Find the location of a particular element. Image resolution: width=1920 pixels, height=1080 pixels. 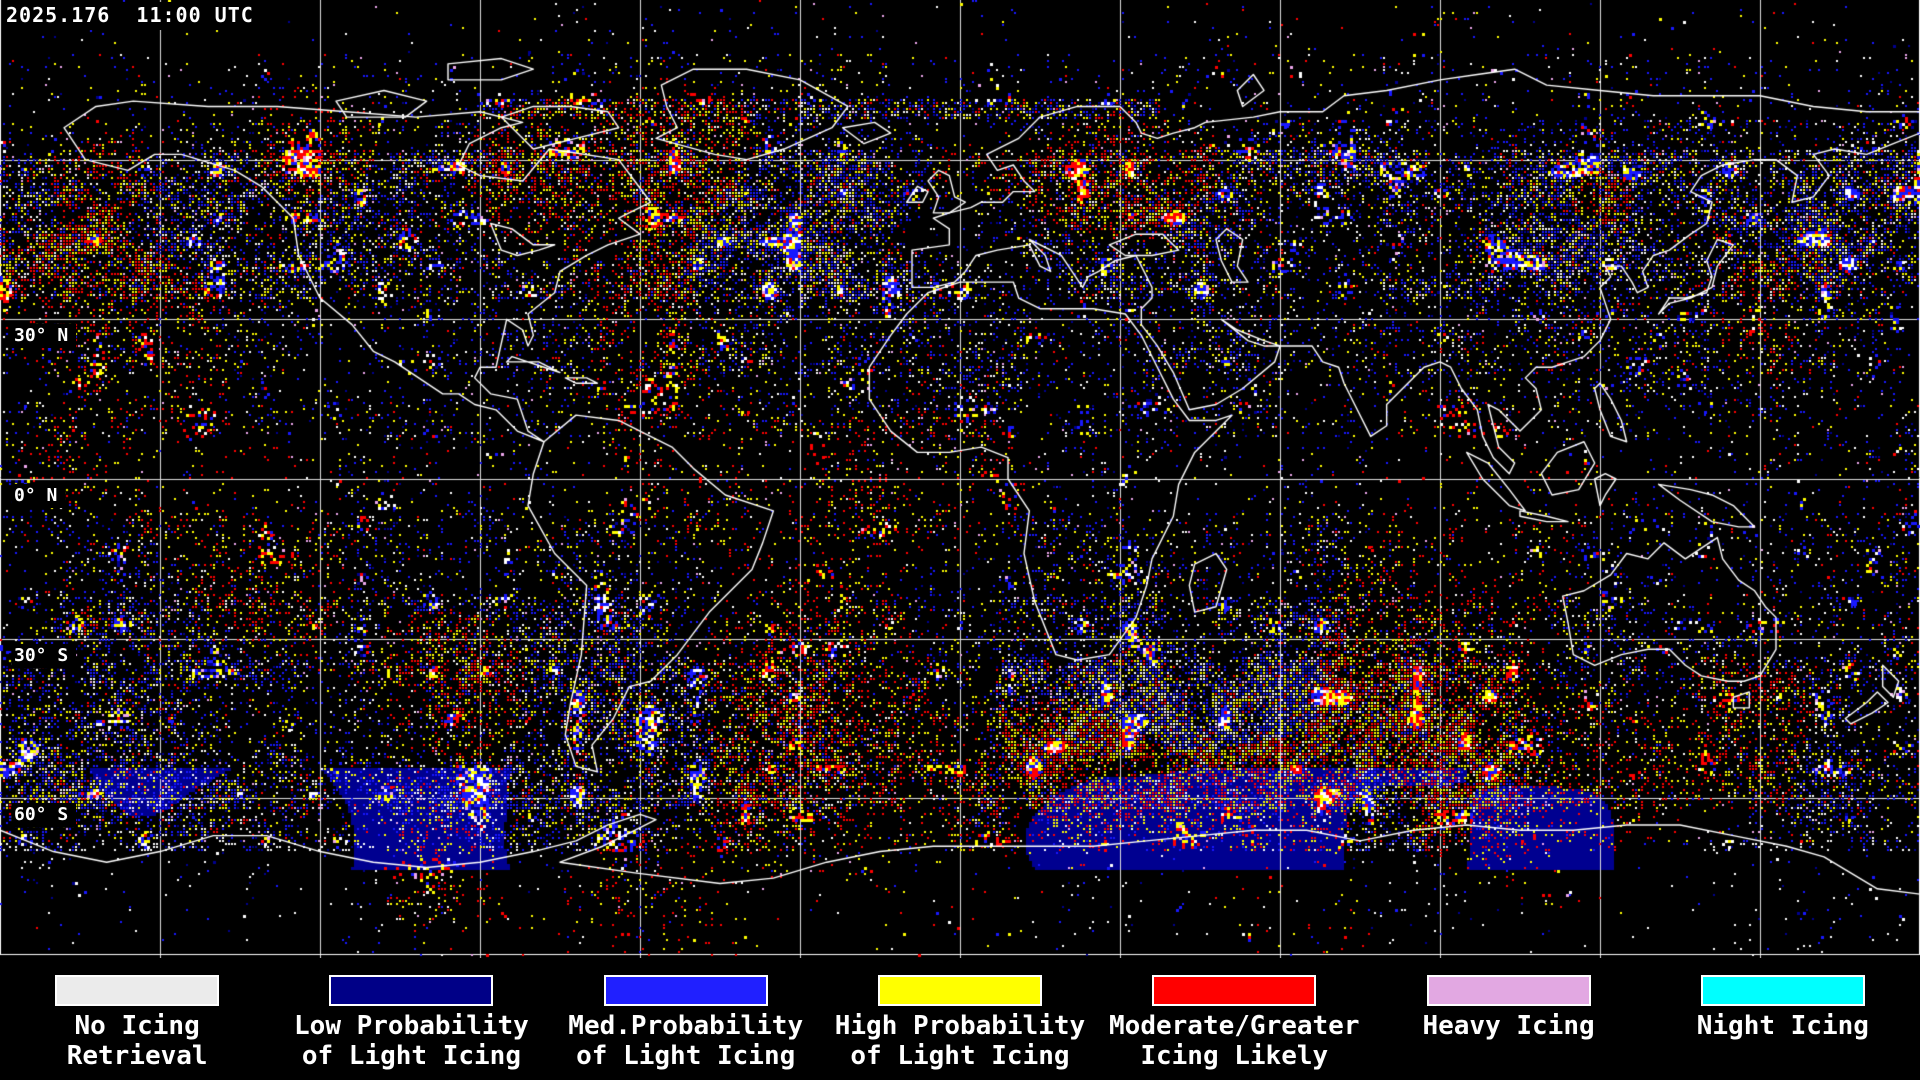

legend-swatch-no-icing-retrieval is located at coordinates (137, 990).